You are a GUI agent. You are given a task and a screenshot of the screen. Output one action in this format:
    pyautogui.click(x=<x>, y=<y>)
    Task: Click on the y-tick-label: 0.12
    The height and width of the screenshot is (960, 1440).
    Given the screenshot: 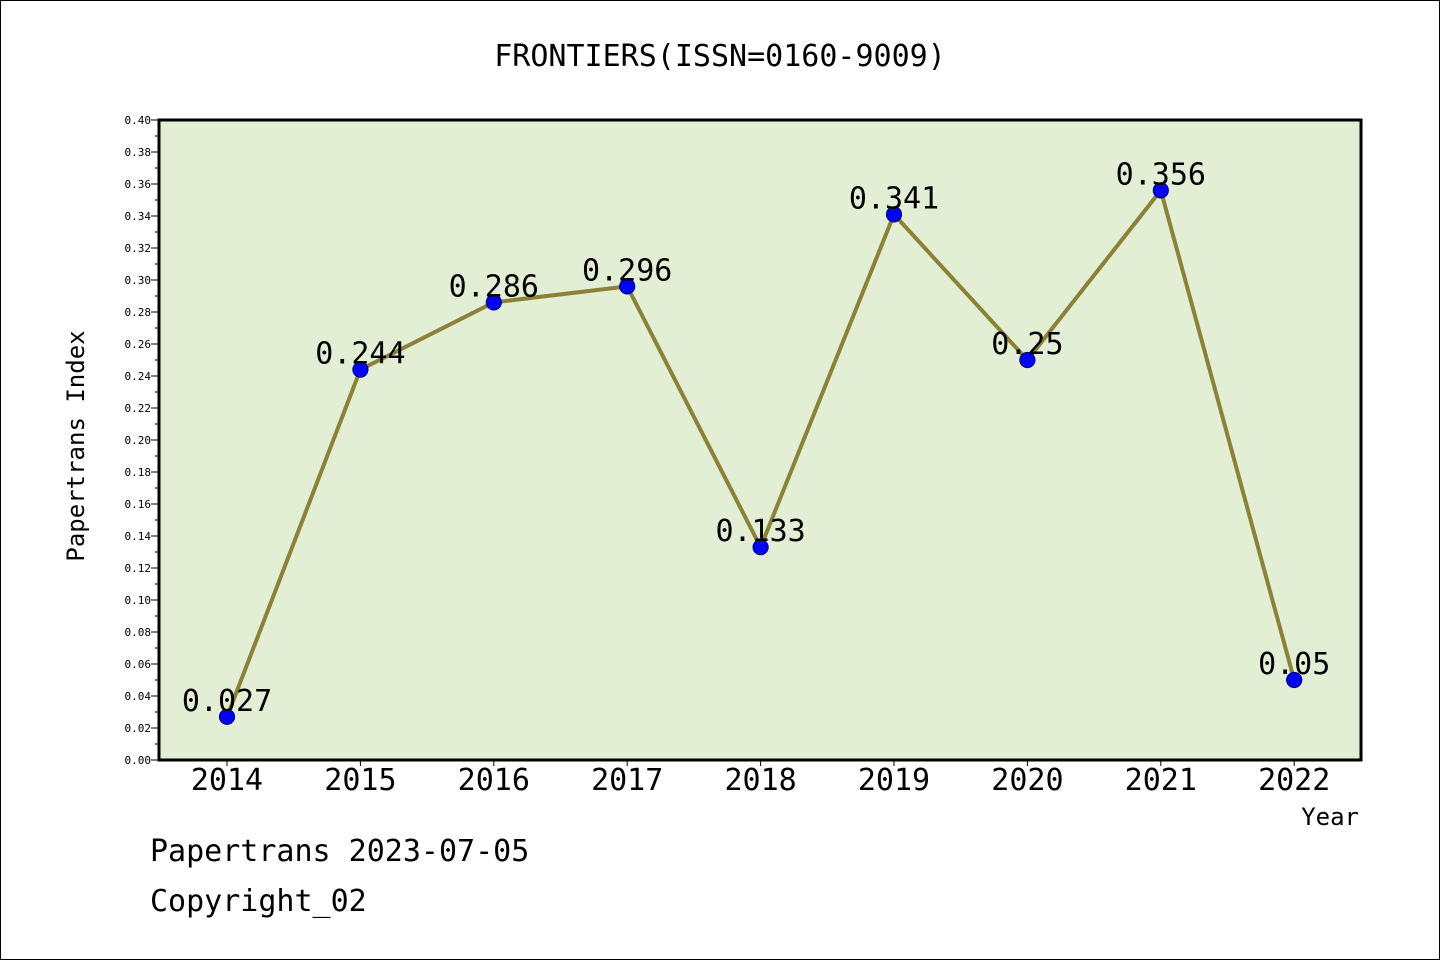 What is the action you would take?
    pyautogui.click(x=138, y=568)
    